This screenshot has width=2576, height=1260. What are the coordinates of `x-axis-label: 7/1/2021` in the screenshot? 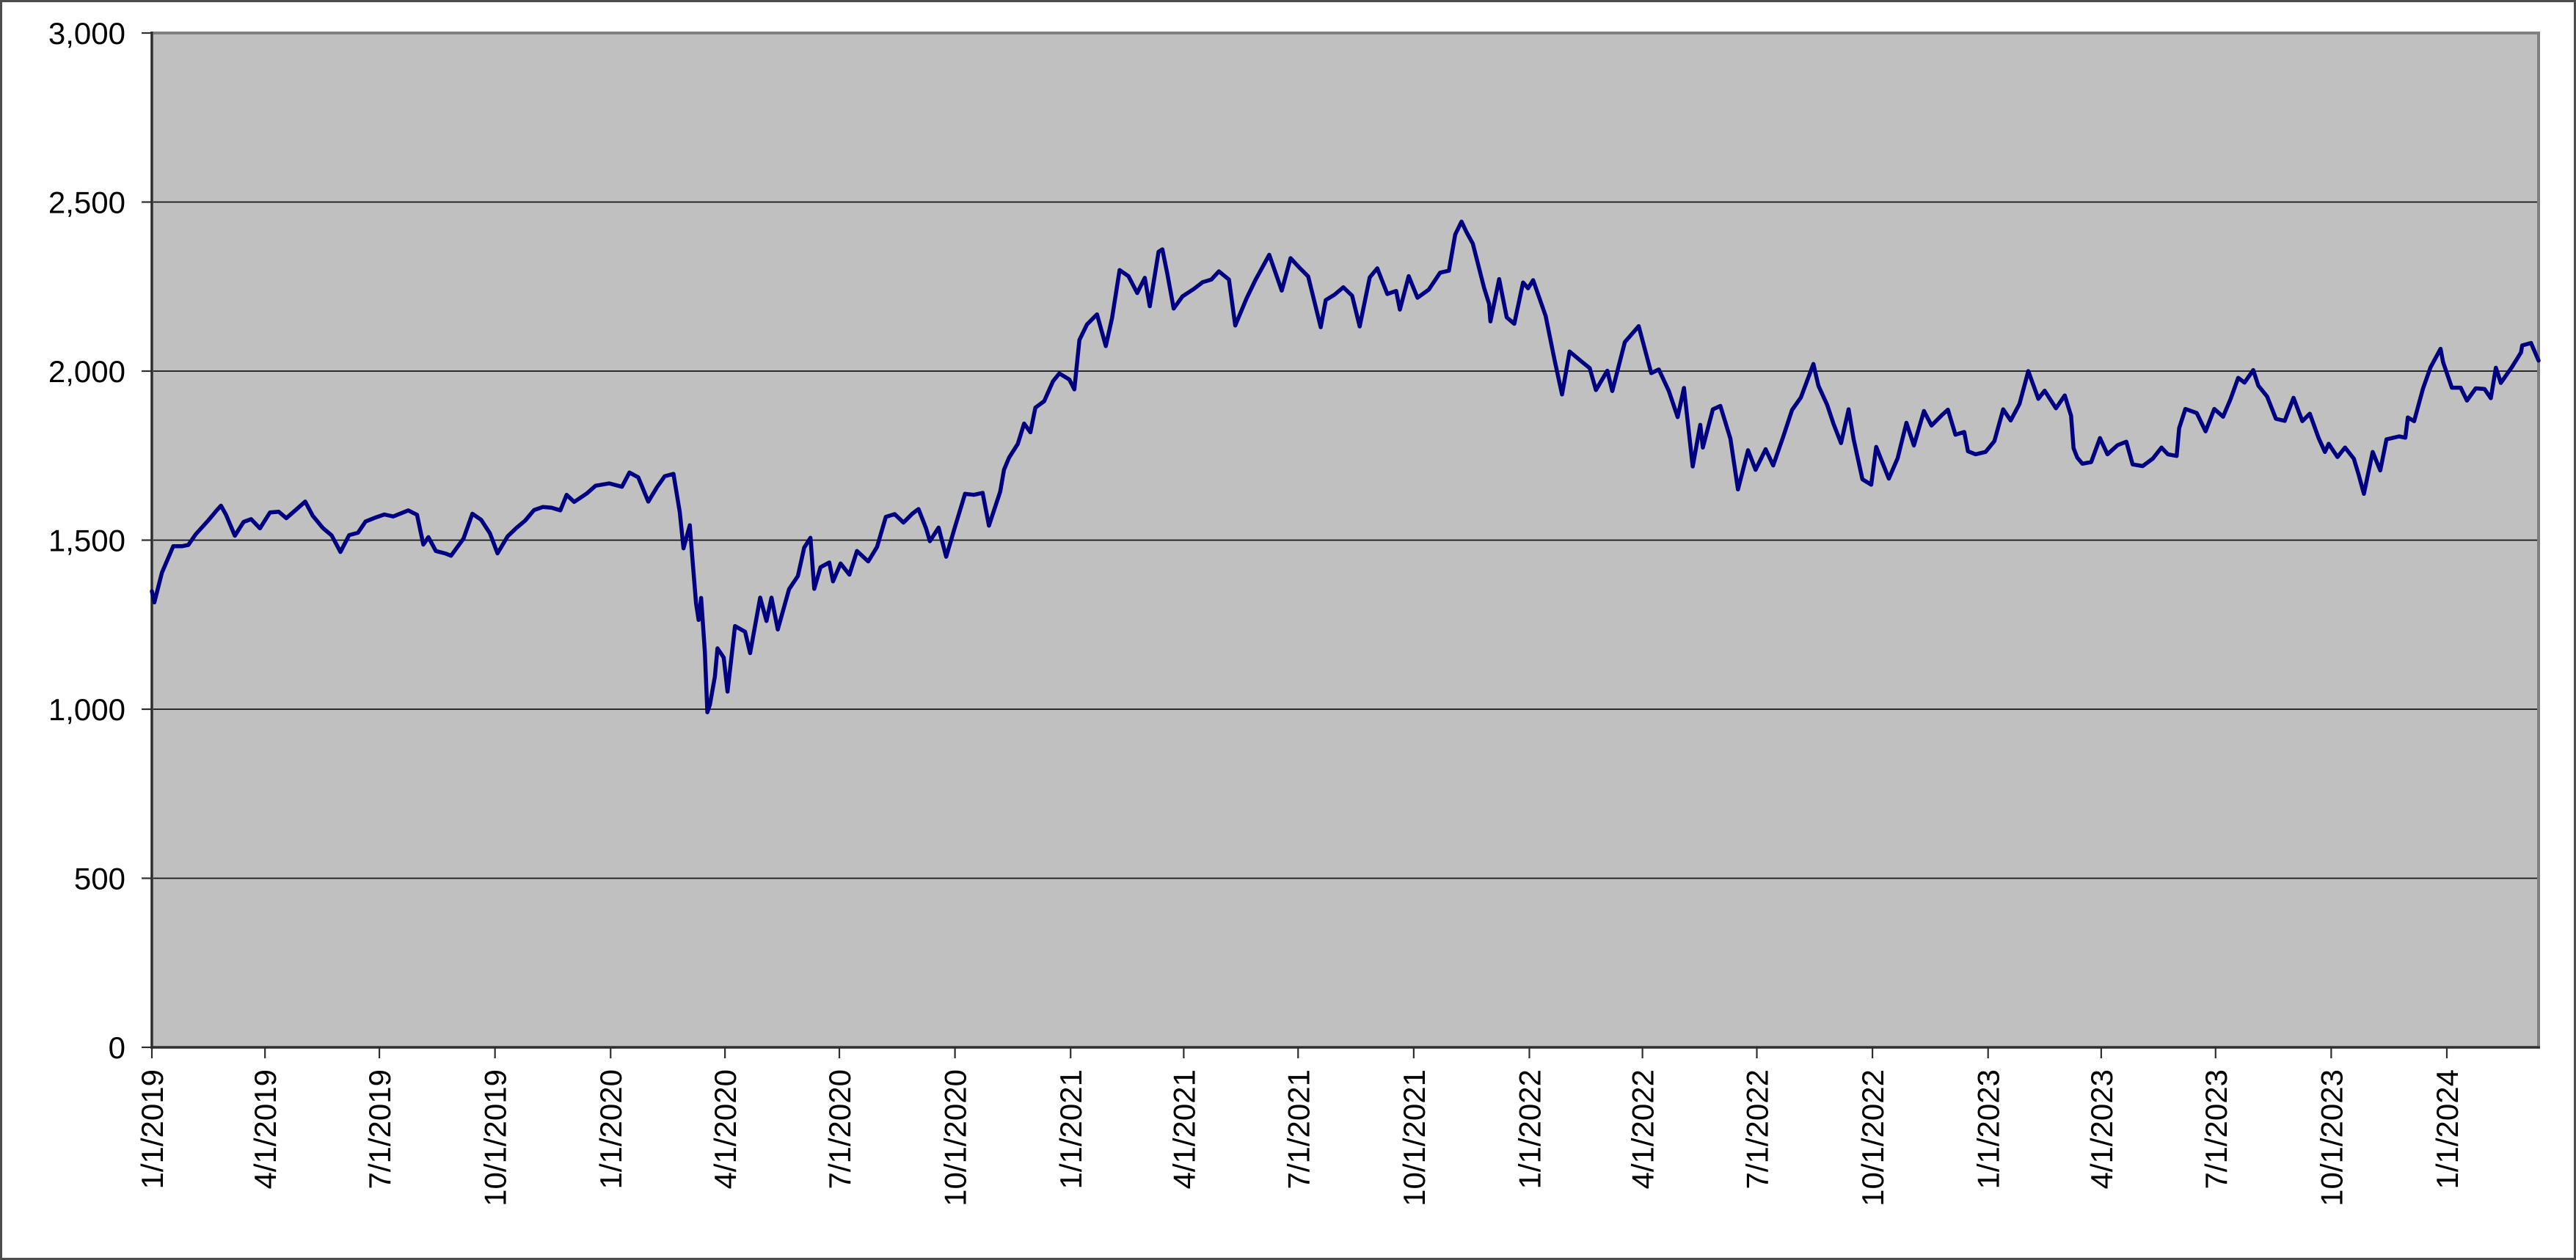 It's located at (1299, 1129).